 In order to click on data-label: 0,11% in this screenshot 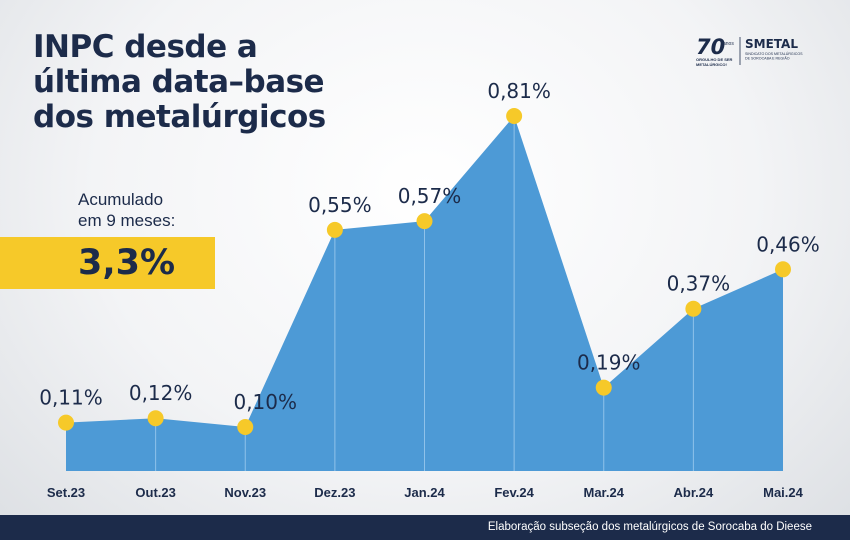, I will do `click(71, 398)`.